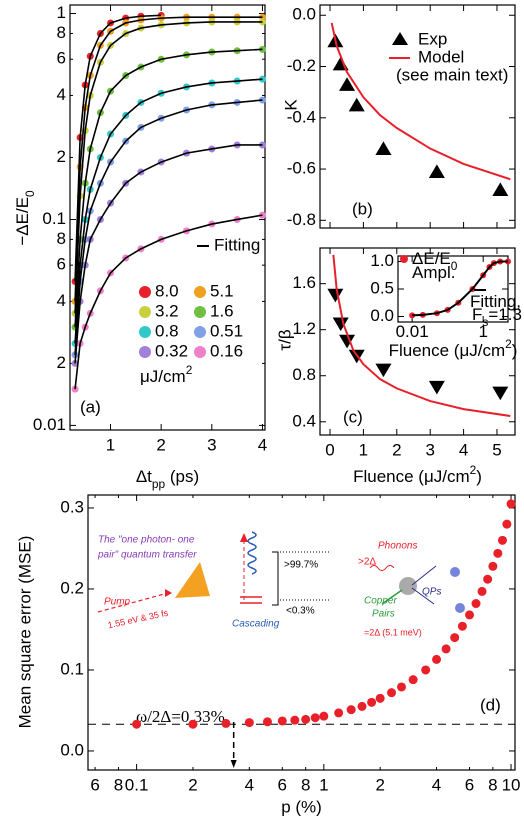  What do you see at coordinates (290, 105) in the screenshot?
I see `y-axis-label: K` at bounding box center [290, 105].